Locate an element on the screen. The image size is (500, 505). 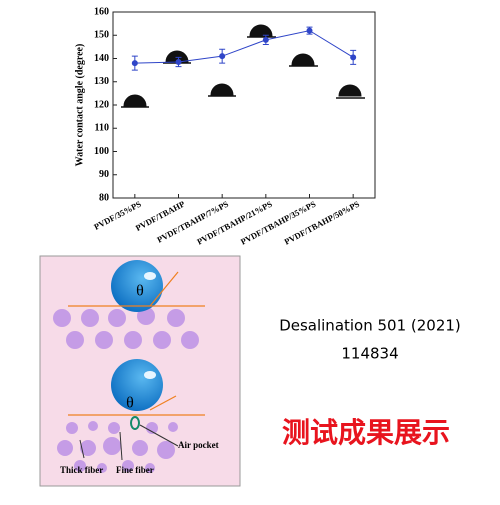
droplet is located at coordinates (137, 385).